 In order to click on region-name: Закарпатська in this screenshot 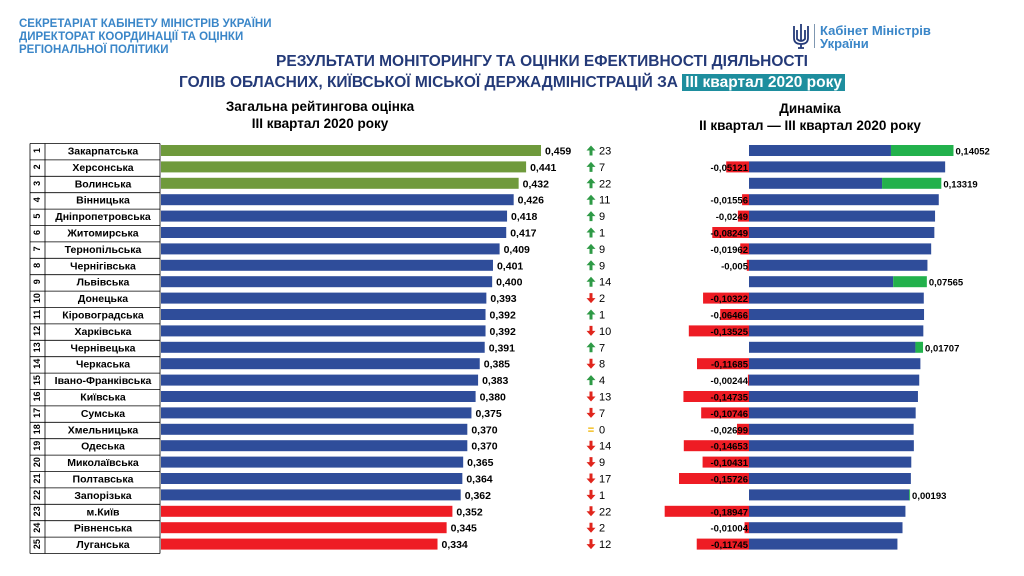, I will do `click(103, 152)`.